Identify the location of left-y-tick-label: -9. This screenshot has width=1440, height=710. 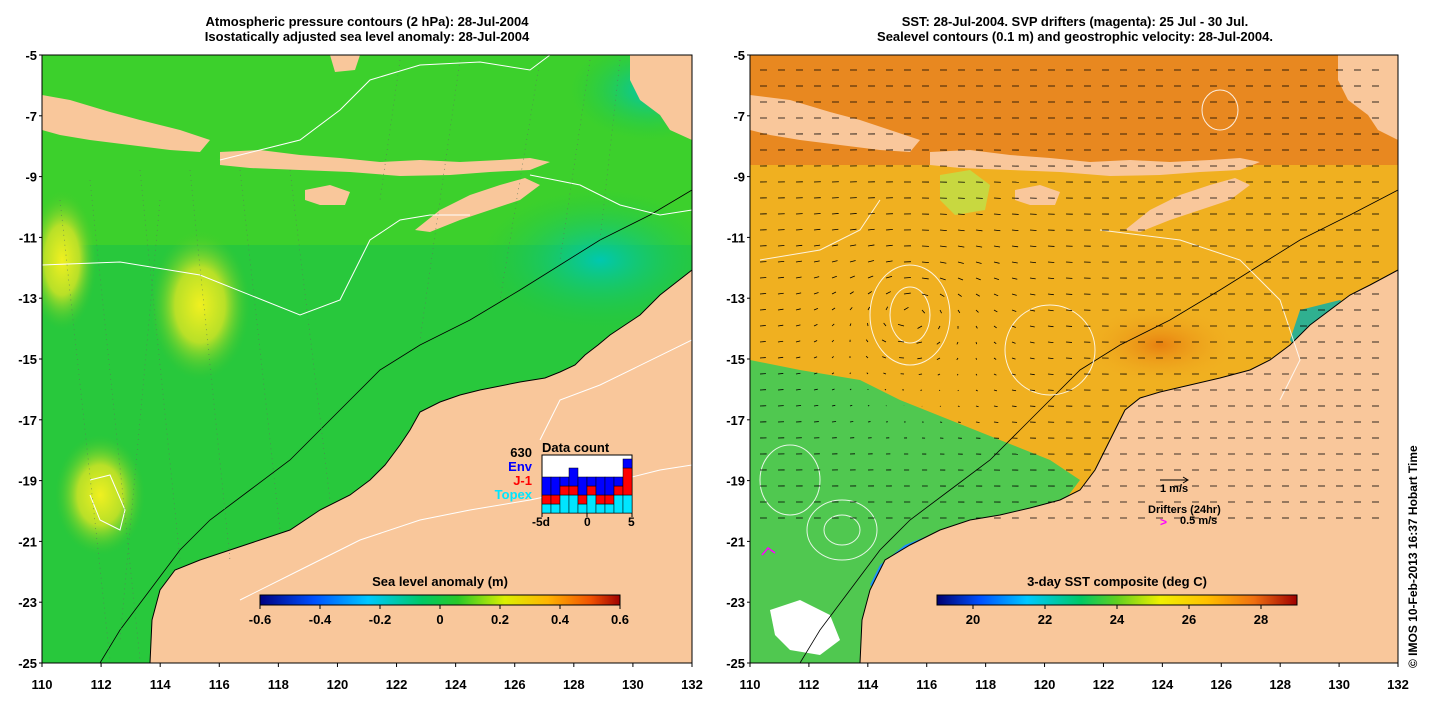
(31, 177).